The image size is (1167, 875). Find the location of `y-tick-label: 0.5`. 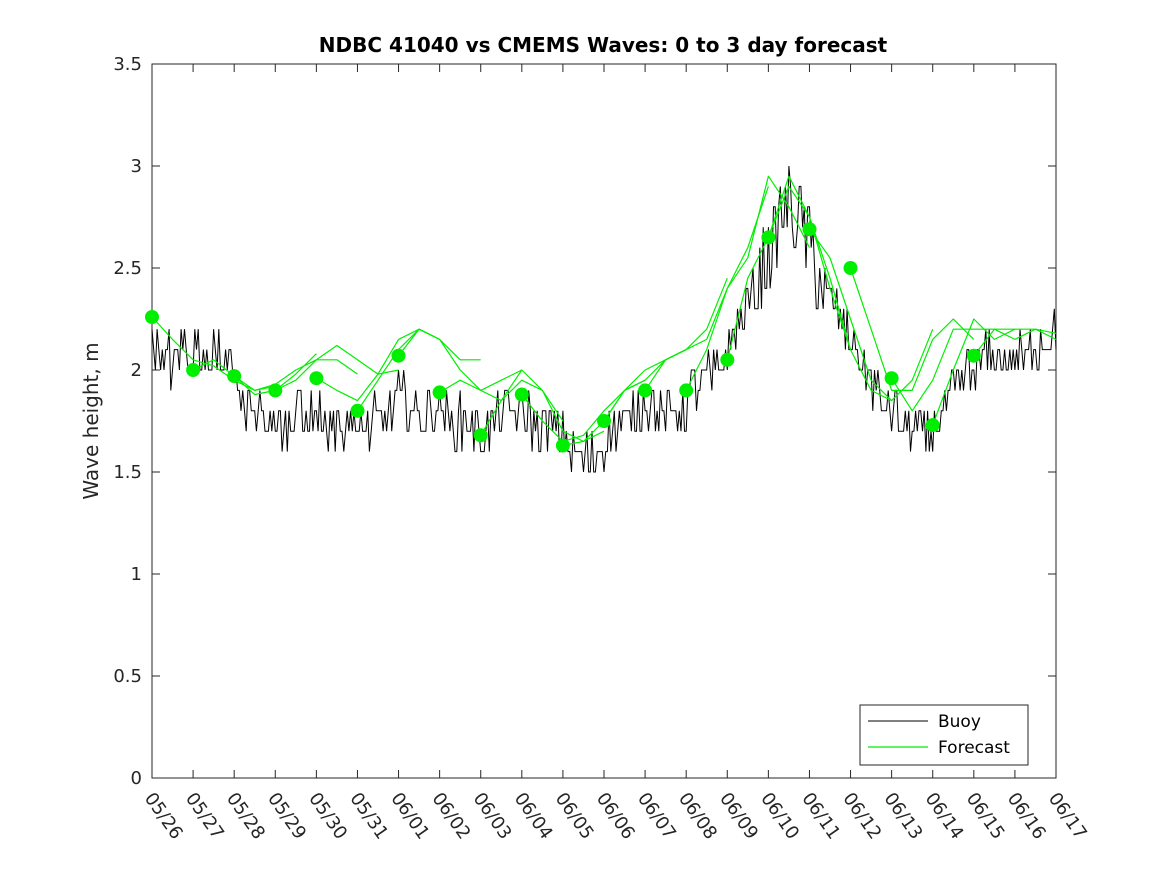

y-tick-label: 0.5 is located at coordinates (127, 676).